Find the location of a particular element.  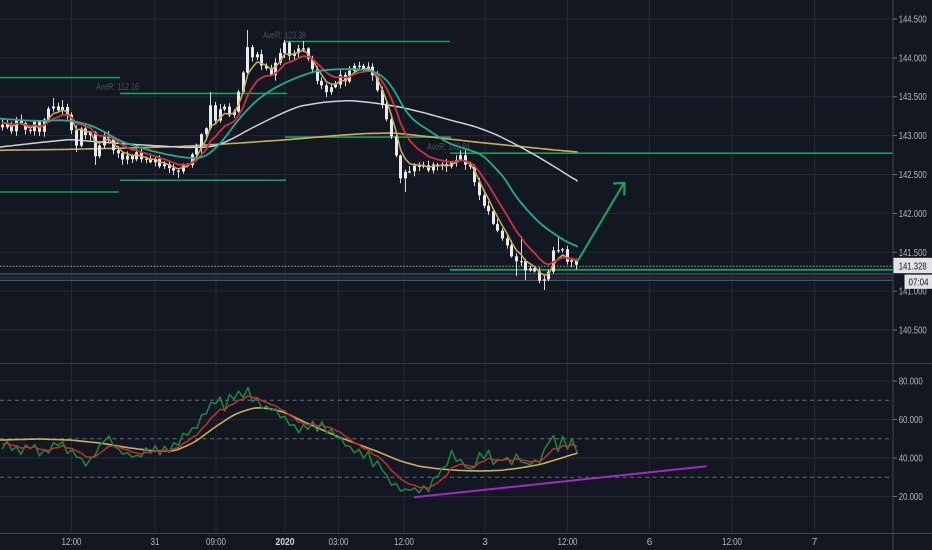

svg-text: AveR: 112.16 is located at coordinates (117, 87).